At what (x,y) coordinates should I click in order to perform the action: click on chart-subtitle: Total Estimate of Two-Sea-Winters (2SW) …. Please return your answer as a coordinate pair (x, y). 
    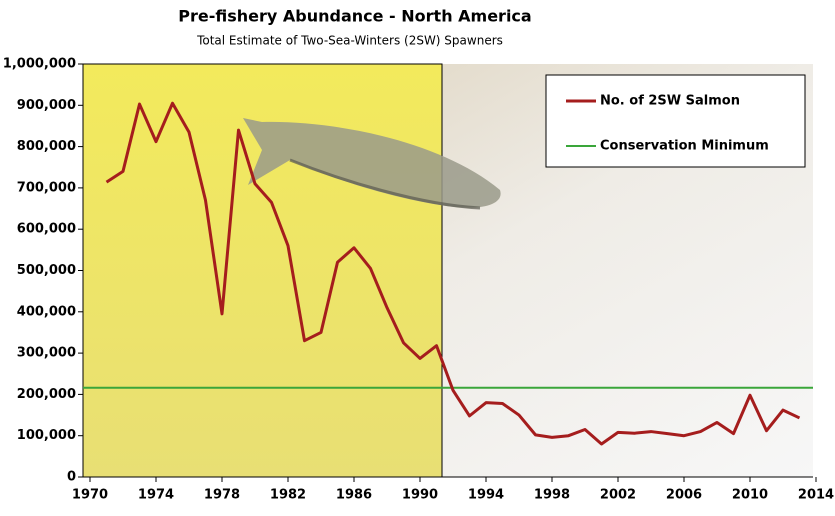
    Looking at the image, I should click on (349, 41).